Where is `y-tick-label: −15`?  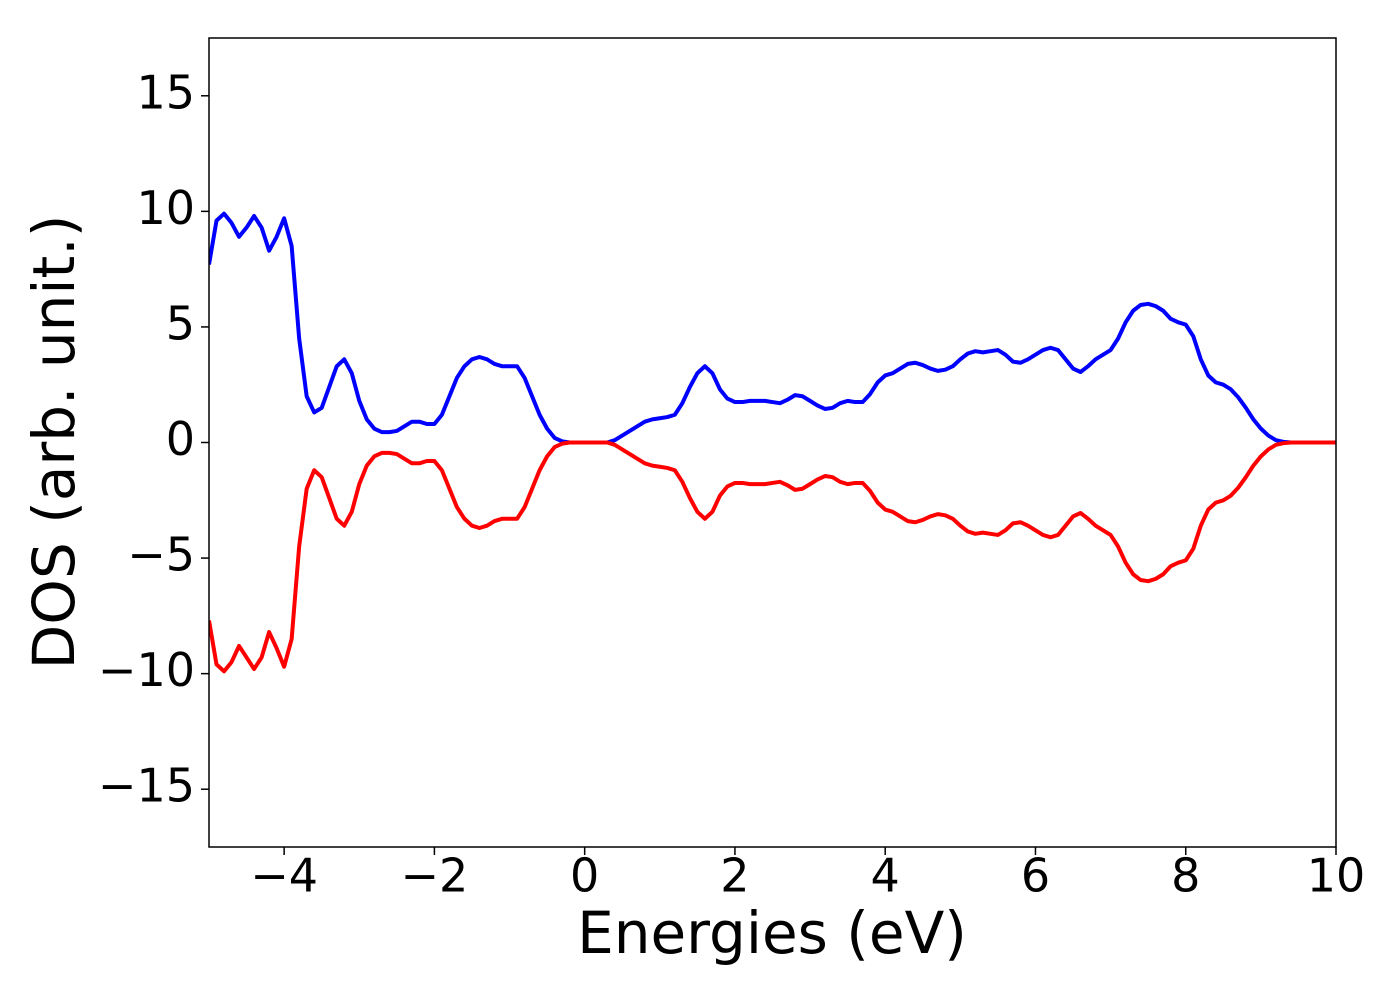
y-tick-label: −15 is located at coordinates (146, 786).